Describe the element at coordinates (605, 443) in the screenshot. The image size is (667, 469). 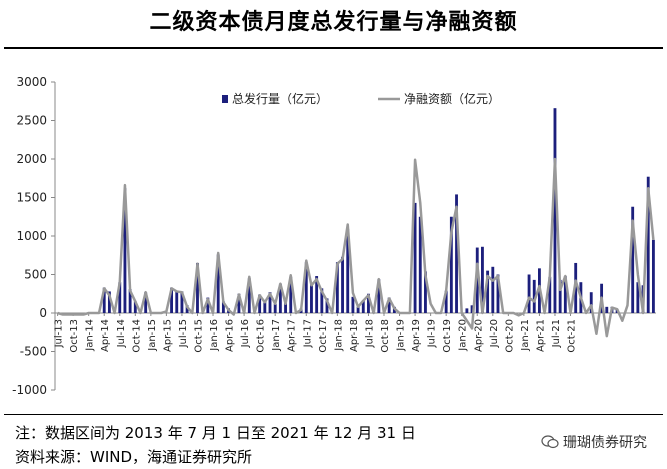
I see `brand-name: 珊瑚债券研究` at that location.